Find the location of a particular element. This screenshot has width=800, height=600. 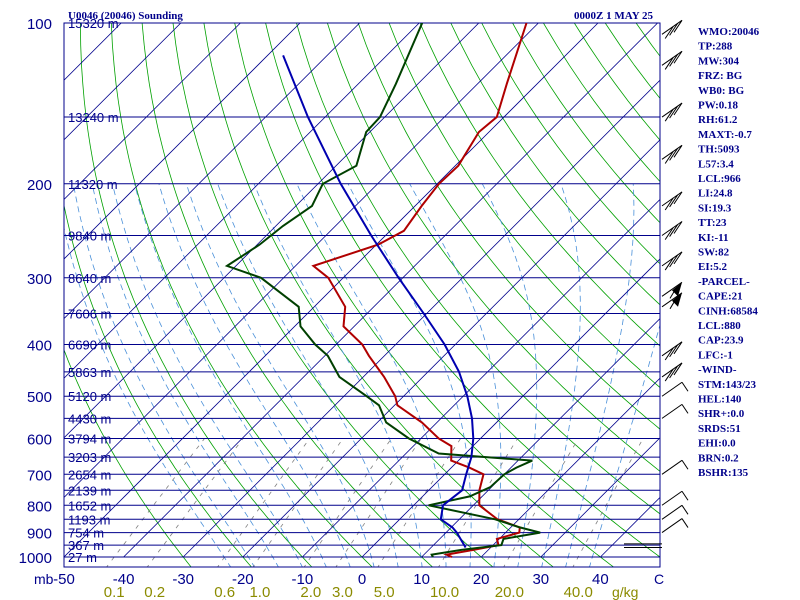

pressure-tick-label: 300 is located at coordinates (39, 279).